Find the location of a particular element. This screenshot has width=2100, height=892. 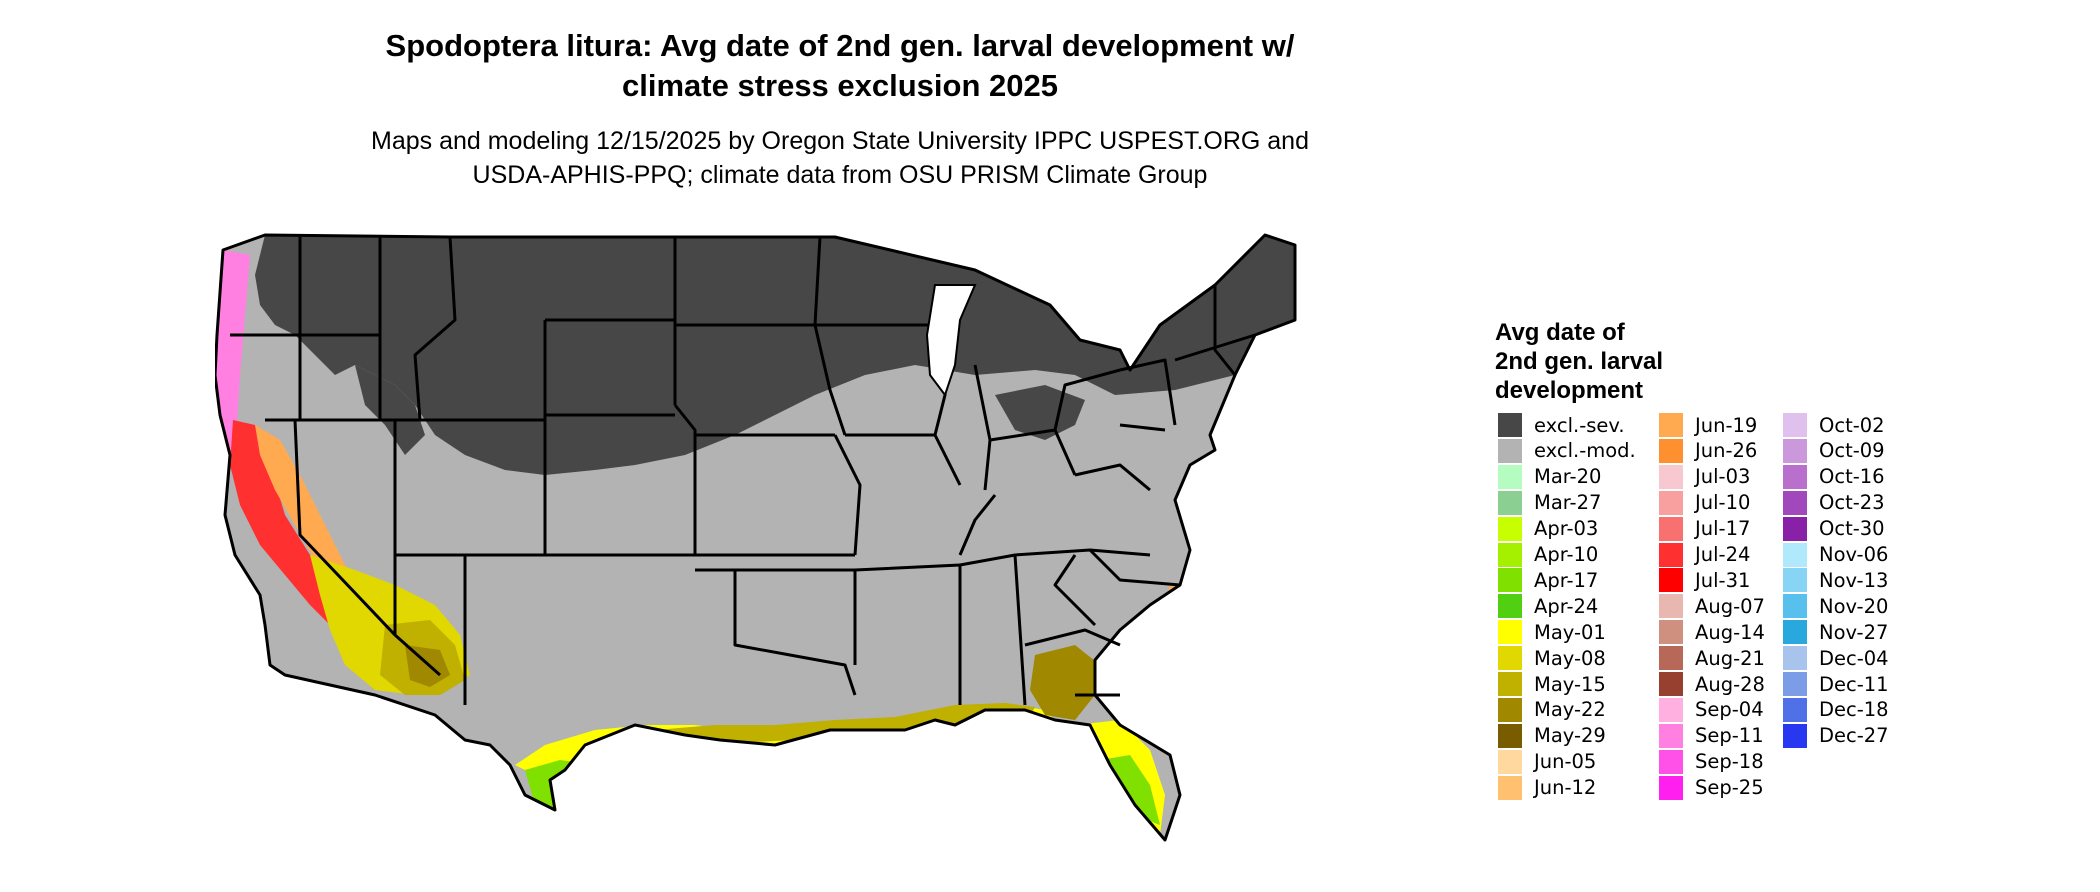

legend-label: Aug-07 is located at coordinates (1730, 606).